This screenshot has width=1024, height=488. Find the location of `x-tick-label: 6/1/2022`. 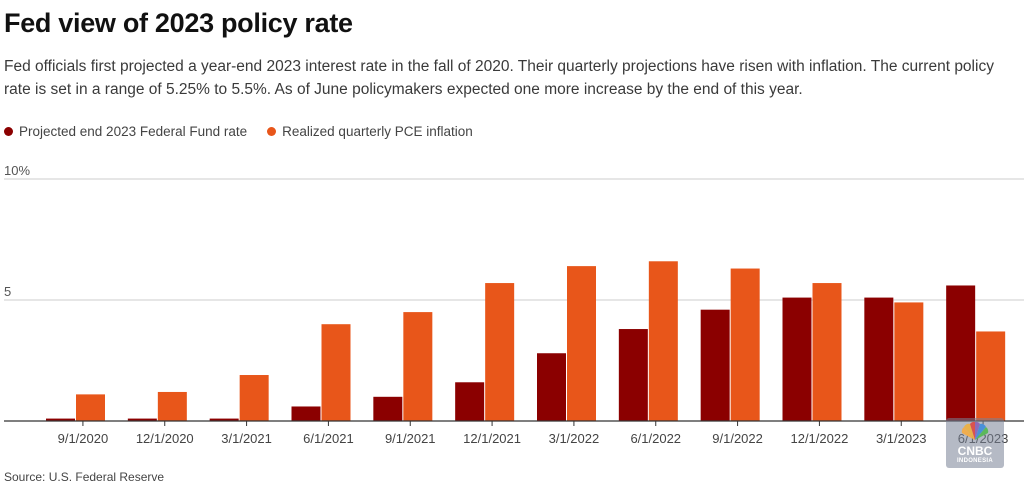

x-tick-label: 6/1/2022 is located at coordinates (655, 438).